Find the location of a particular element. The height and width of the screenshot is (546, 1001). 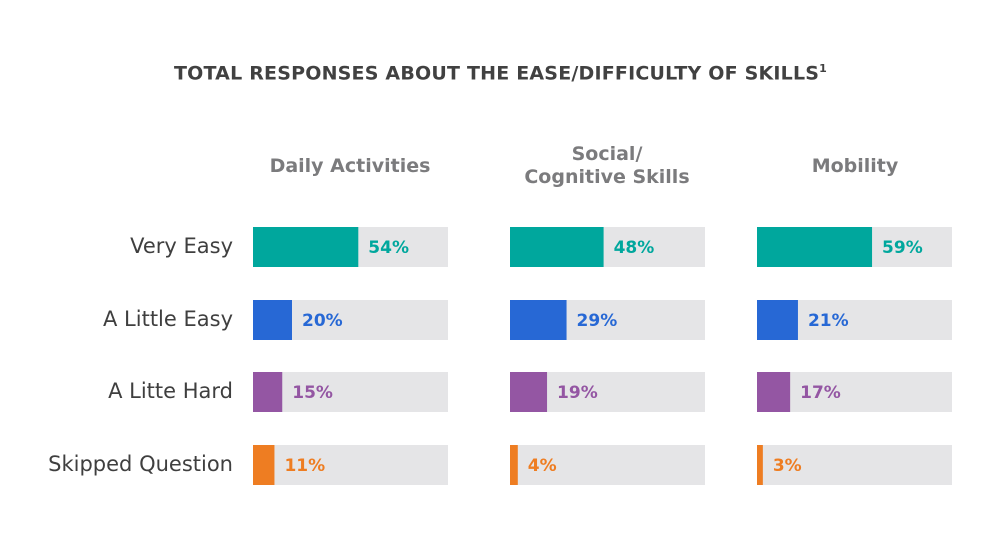

bar-track-mobility is located at coordinates (854, 465).